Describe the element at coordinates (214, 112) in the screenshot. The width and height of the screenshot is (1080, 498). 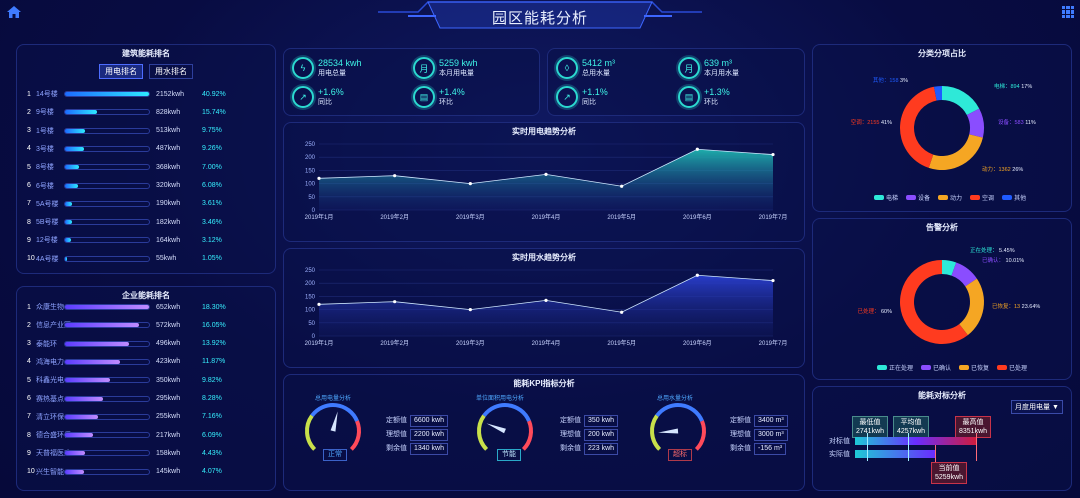
I see `rank-percent: 15.74%` at that location.